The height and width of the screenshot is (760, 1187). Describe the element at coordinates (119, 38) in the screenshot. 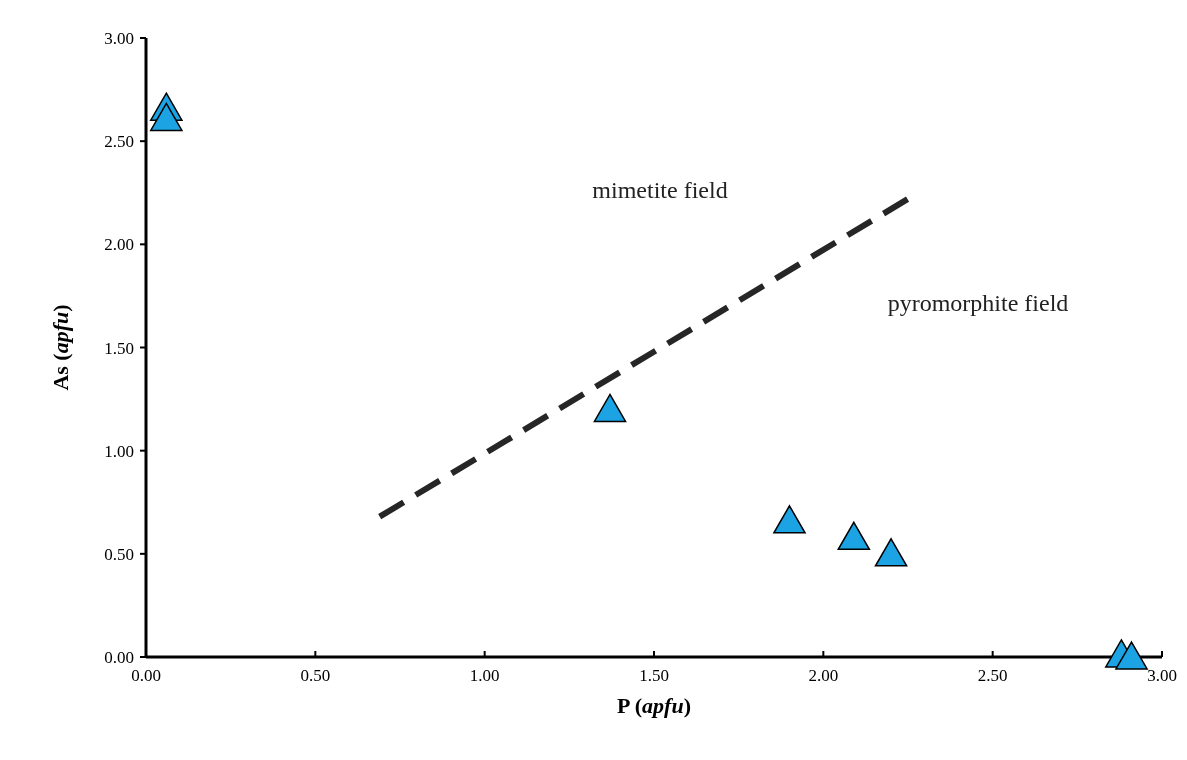

I see `y-tick-label: 3.00` at that location.